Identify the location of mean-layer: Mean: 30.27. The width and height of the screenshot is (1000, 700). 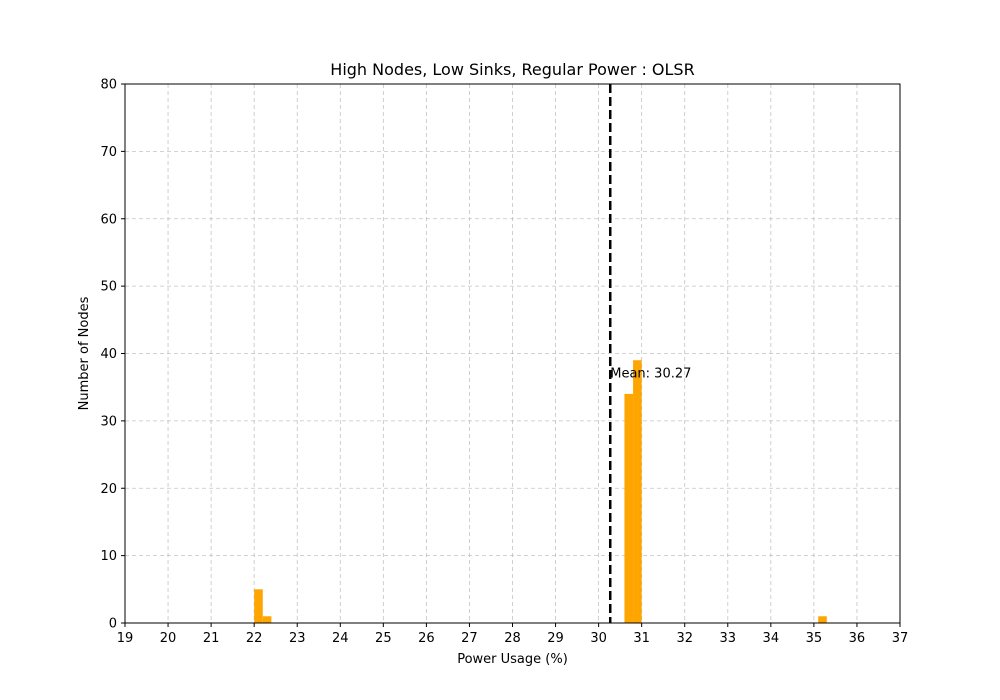
(649, 353).